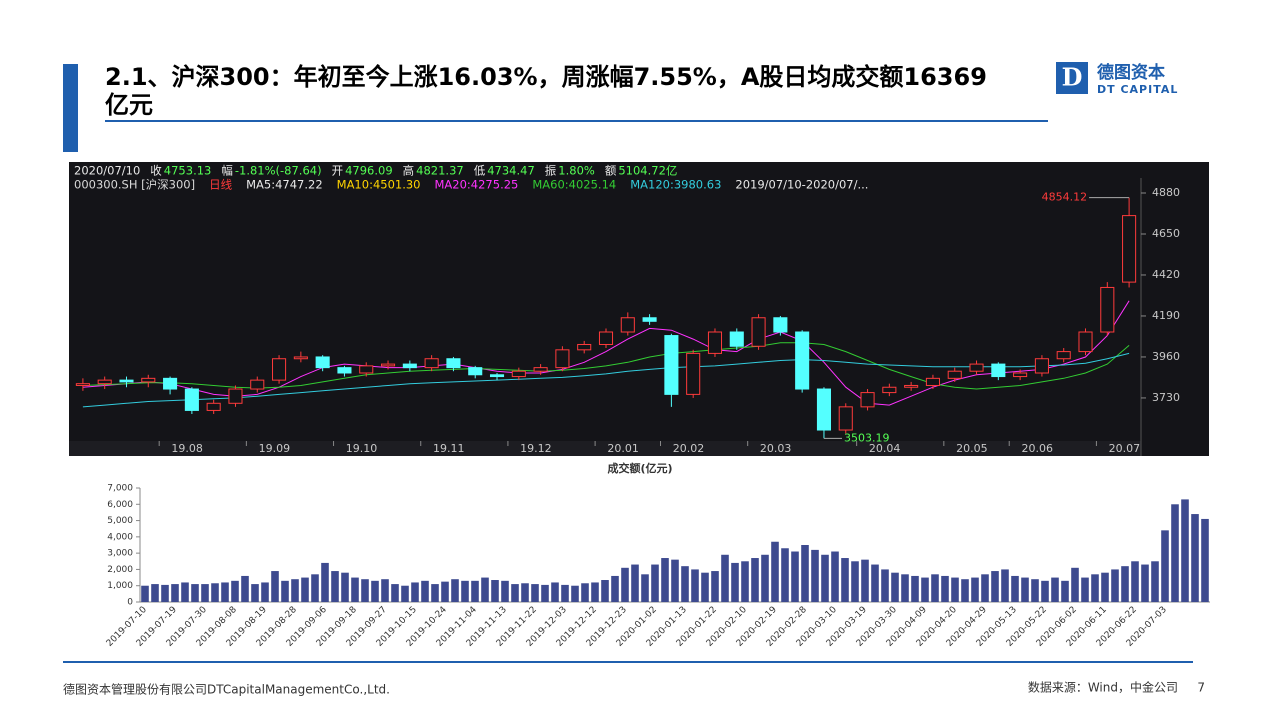  I want to click on y-tick-label: 1,000, so click(120, 586).